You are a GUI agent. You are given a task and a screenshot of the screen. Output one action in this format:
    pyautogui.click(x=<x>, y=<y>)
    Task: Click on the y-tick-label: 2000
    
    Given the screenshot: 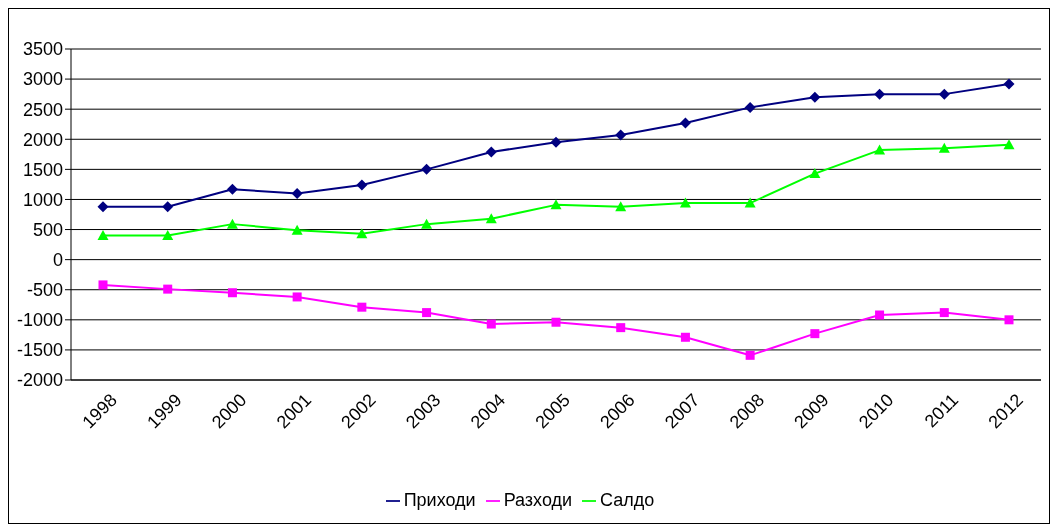 What is the action you would take?
    pyautogui.click(x=42, y=139)
    